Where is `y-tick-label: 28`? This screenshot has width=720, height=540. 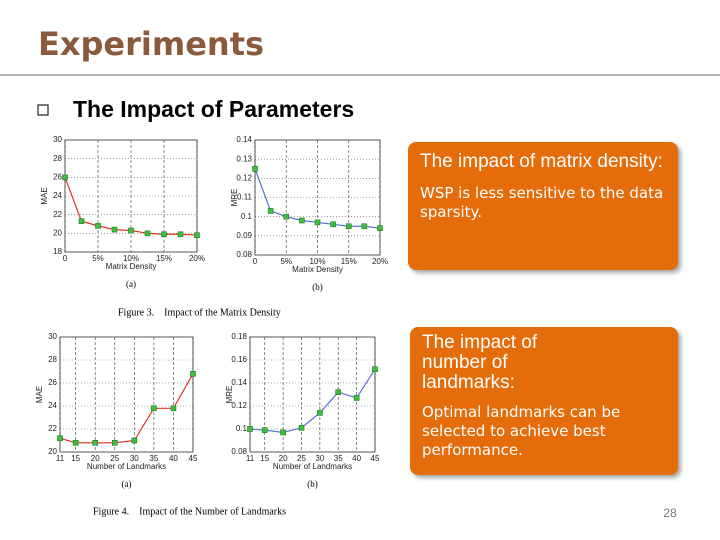 y-tick-label: 28 is located at coordinates (57, 158).